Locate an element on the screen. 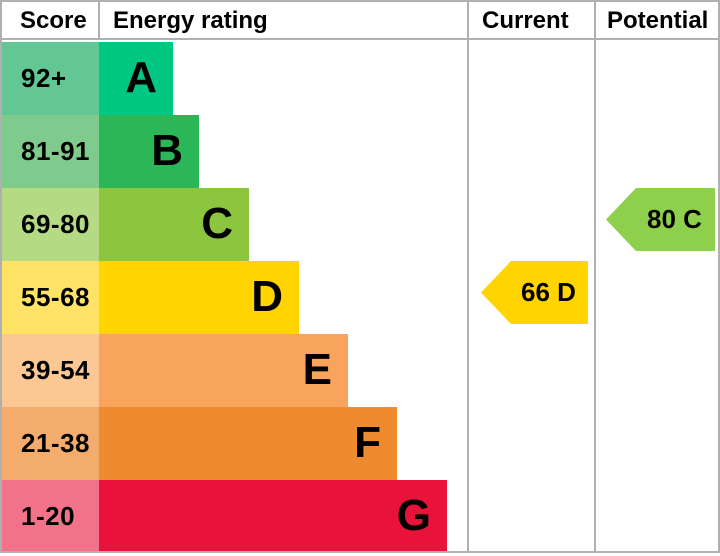 The height and width of the screenshot is (556, 720). band-bar-d: D is located at coordinates (199, 297).